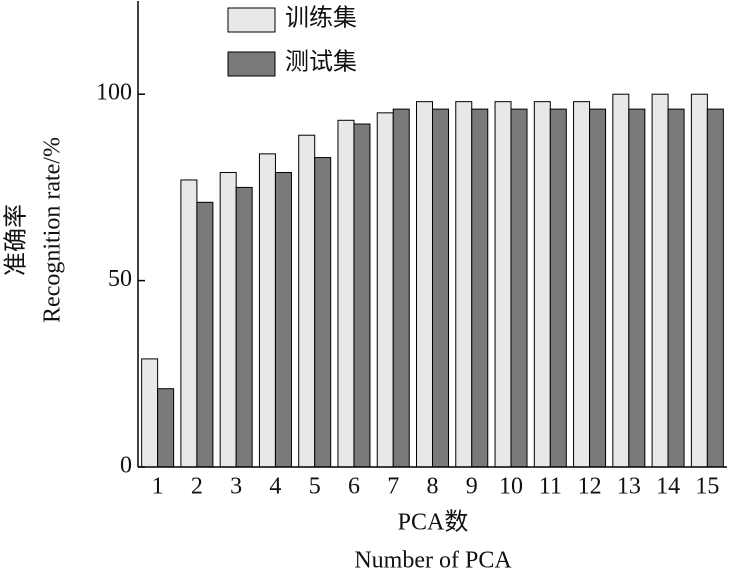 Image resolution: width=729 pixels, height=574 pixels. What do you see at coordinates (393, 487) in the screenshot?
I see `x-tick-label: 7` at bounding box center [393, 487].